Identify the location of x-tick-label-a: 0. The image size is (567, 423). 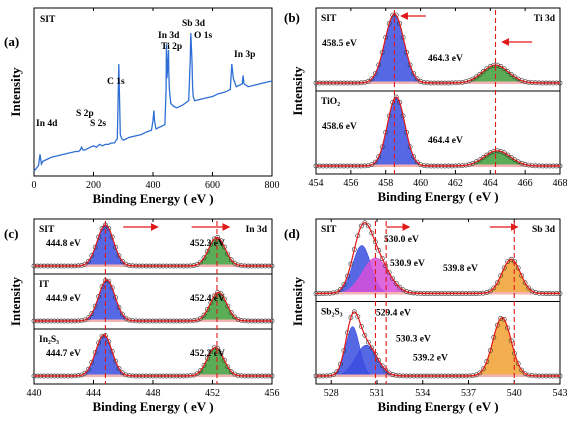
(34, 185).